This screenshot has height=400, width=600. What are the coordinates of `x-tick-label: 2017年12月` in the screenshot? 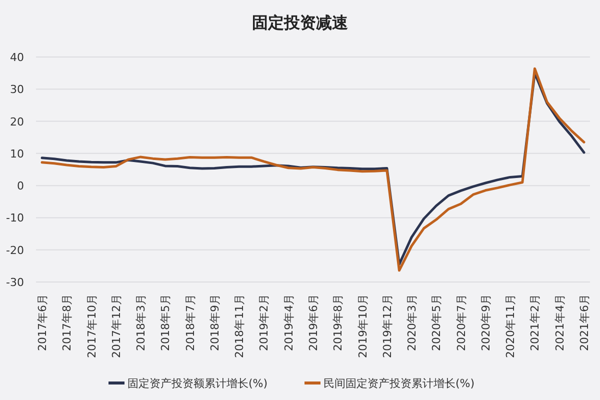 It's located at (116, 326).